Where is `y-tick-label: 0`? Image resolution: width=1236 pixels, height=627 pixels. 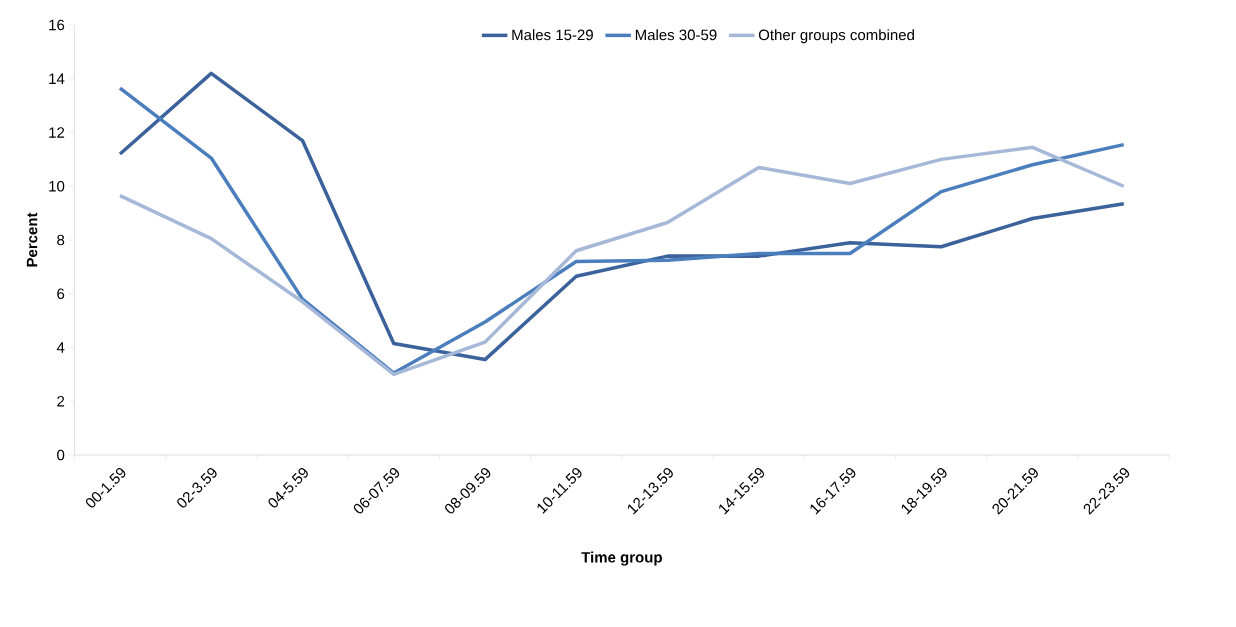 y-tick-label: 0 is located at coordinates (61, 455).